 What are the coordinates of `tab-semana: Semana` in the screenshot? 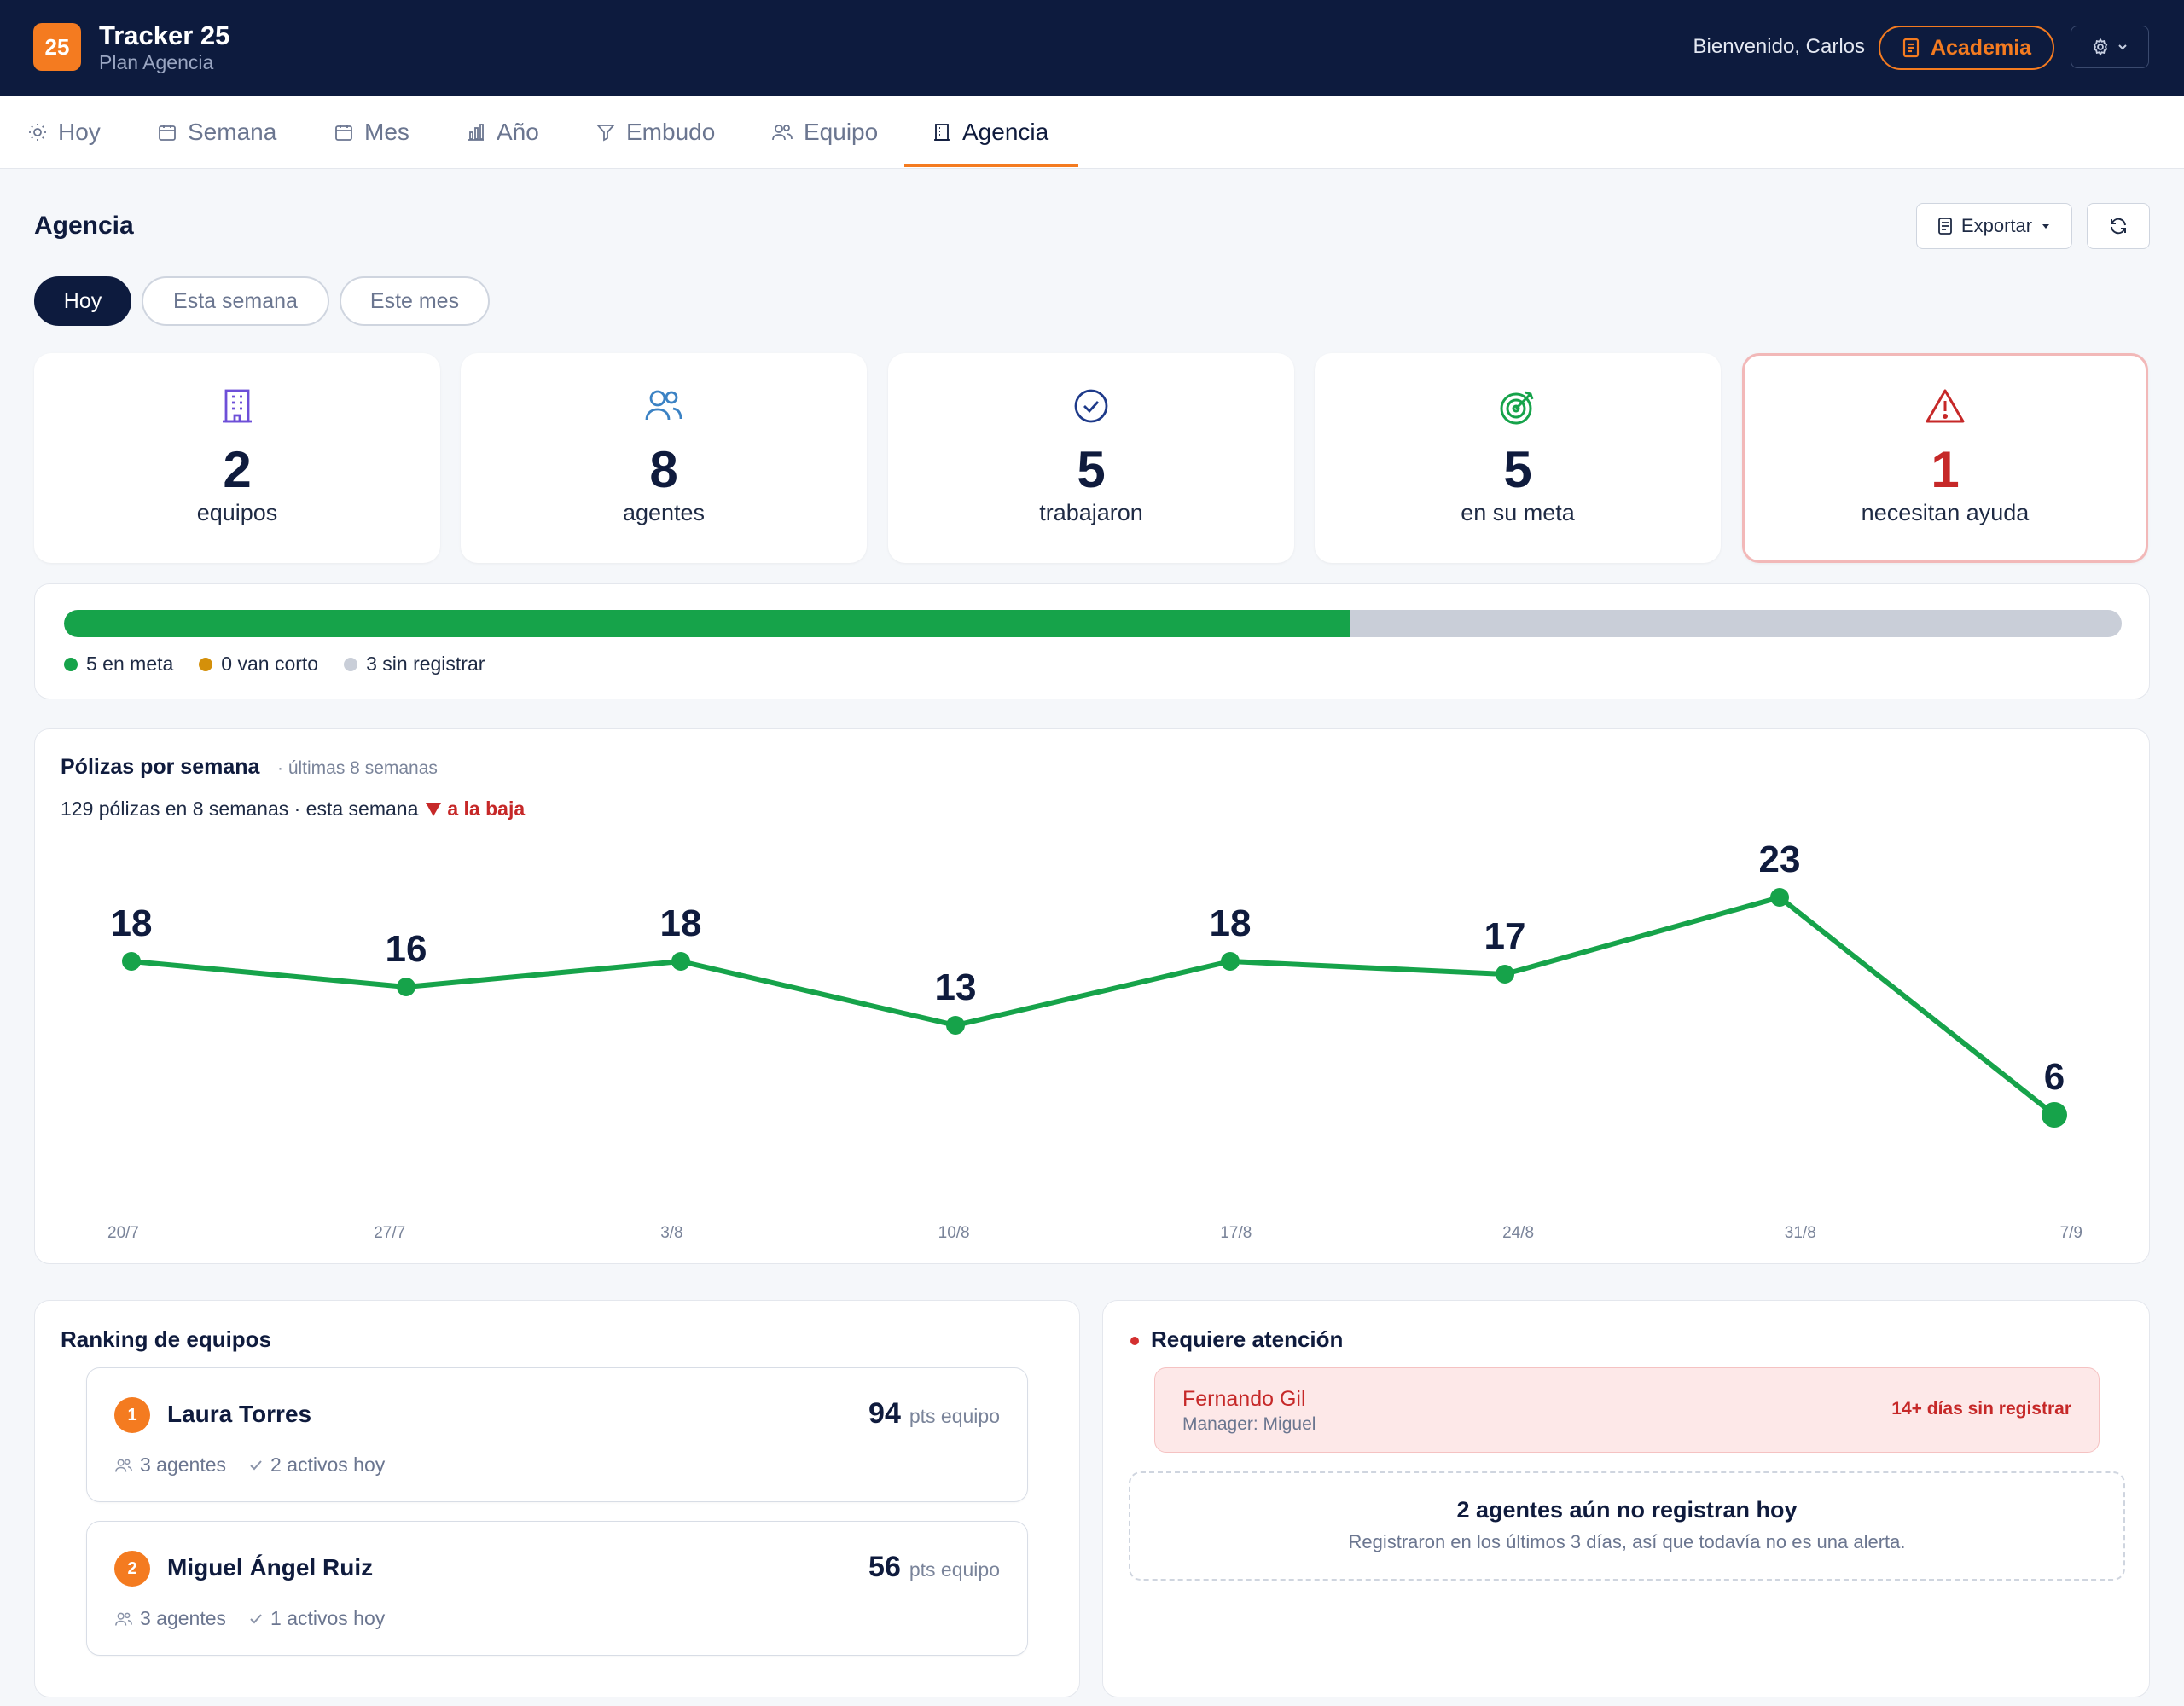 It's located at (216, 133).